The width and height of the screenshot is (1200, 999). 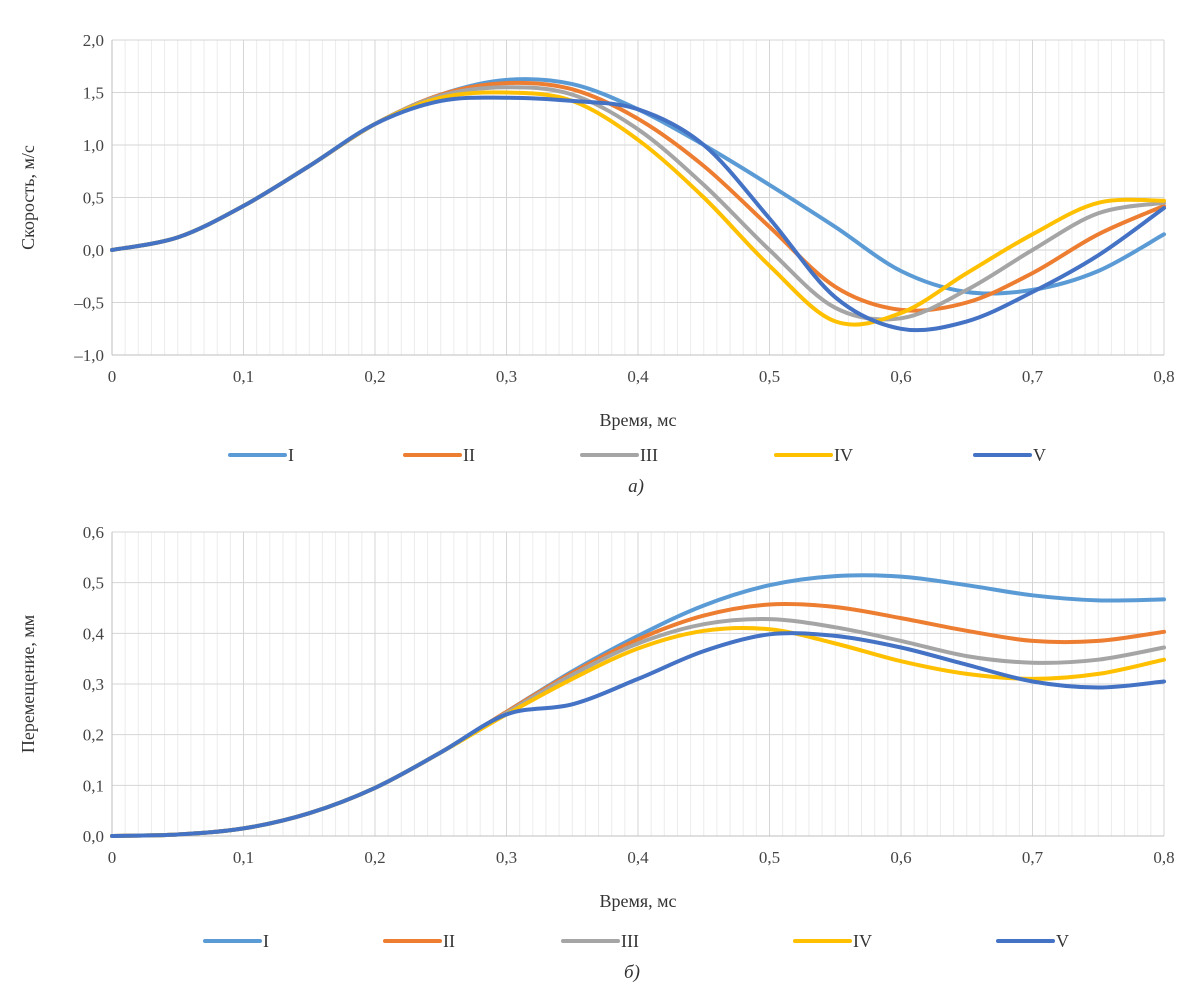 What do you see at coordinates (94, 633) in the screenshot?
I see `y-tick-label: 0,4` at bounding box center [94, 633].